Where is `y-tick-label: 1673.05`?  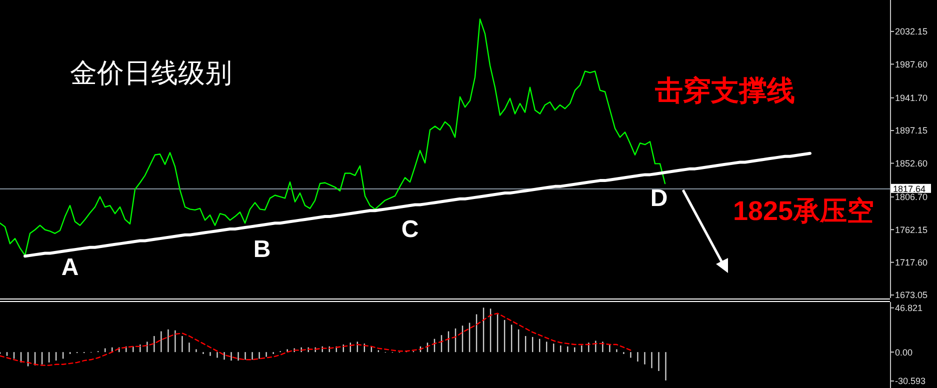
y-tick-label: 1673.05 is located at coordinates (911, 295).